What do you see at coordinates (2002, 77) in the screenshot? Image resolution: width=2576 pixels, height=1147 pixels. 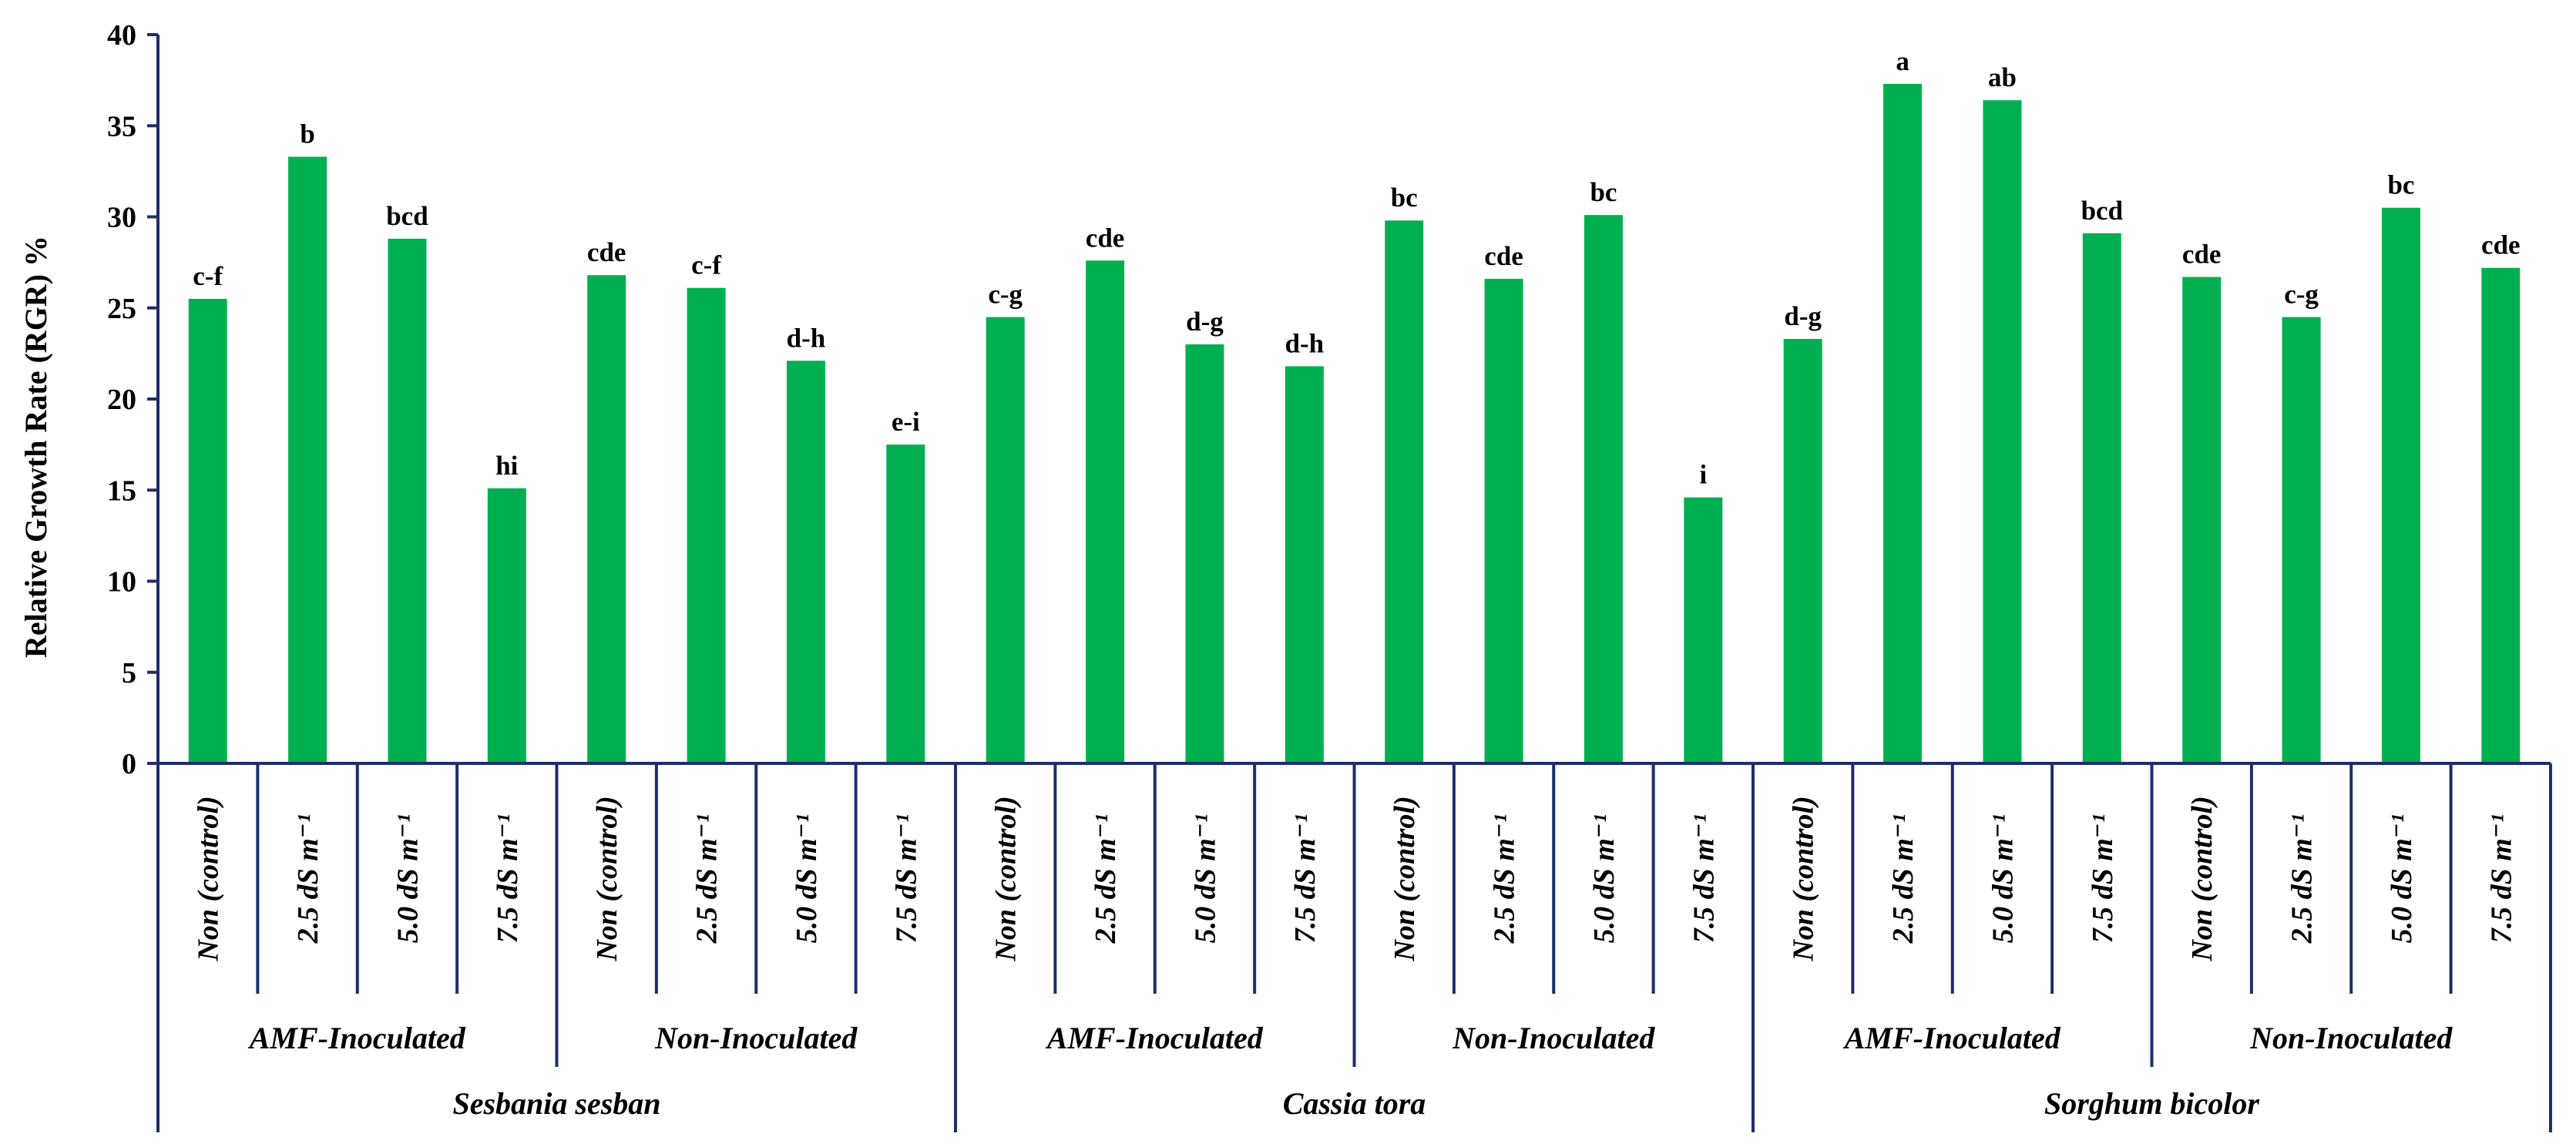 I see `bar-significance-label: ab` at bounding box center [2002, 77].